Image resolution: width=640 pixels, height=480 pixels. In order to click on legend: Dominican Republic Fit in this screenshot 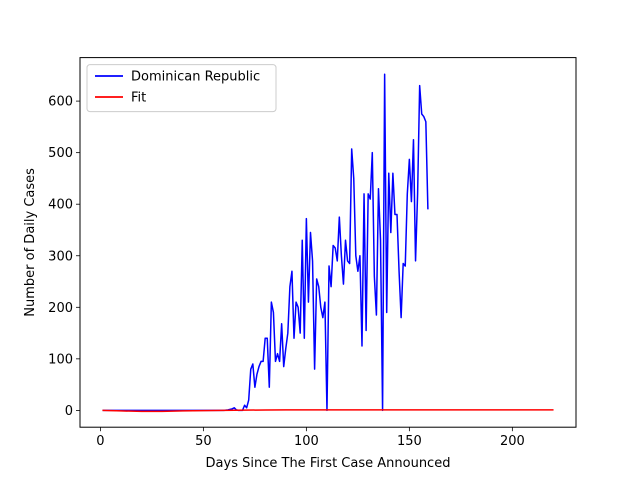, I will do `click(181, 88)`.